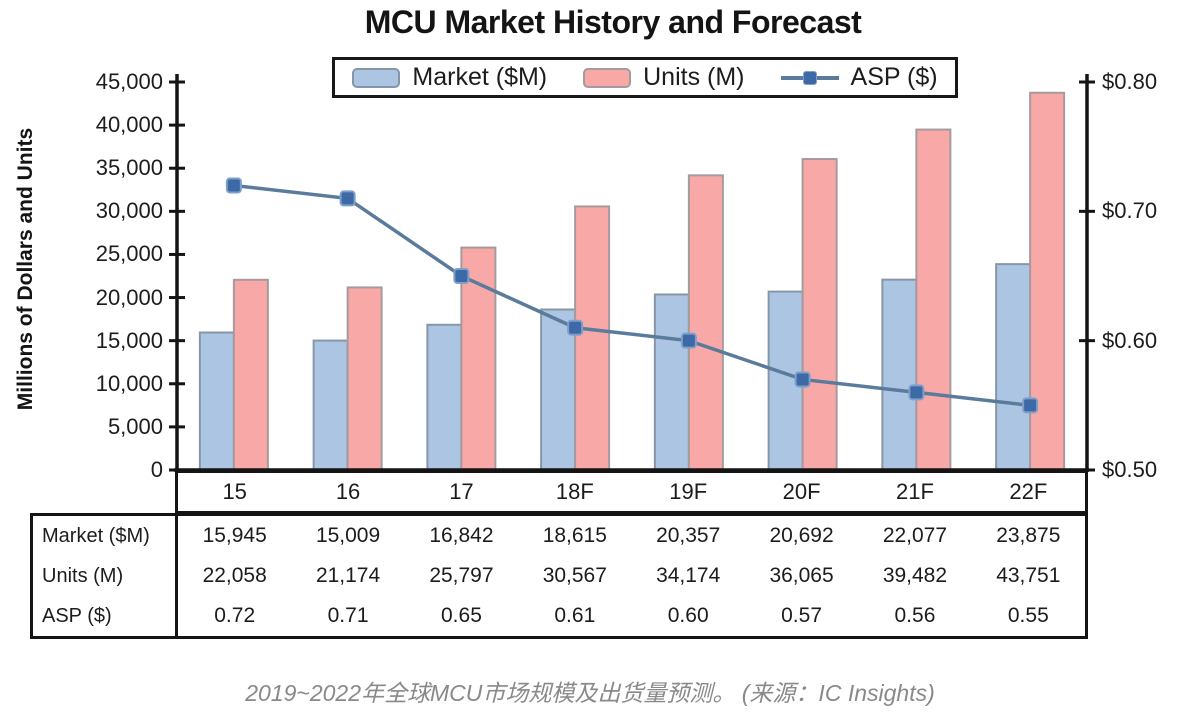 This screenshot has height=716, width=1180. Describe the element at coordinates (129, 383) in the screenshot. I see `left-axis-tick-label: 10,000` at that location.